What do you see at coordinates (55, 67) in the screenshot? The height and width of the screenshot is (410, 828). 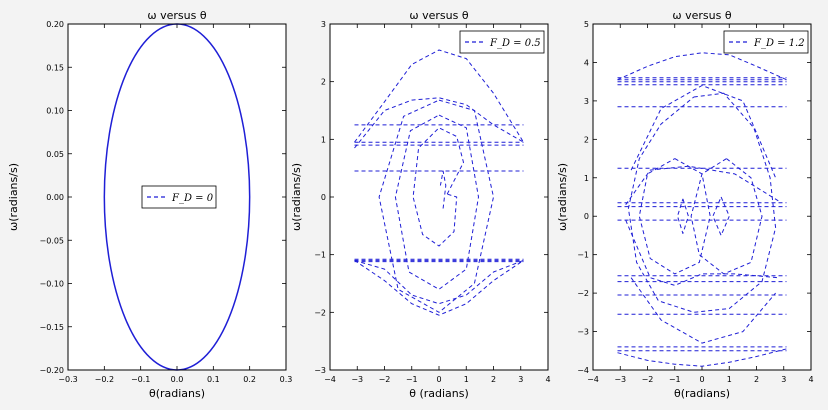 I see `y-tick-label: 0.15` at bounding box center [55, 67].